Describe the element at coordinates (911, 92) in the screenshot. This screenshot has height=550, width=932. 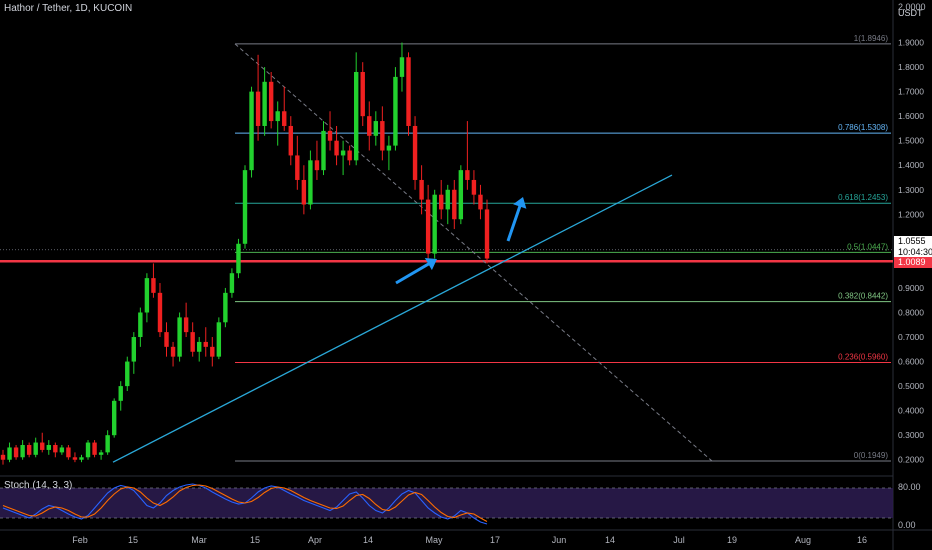
I see `y-tick-label: 1.7000` at that location.